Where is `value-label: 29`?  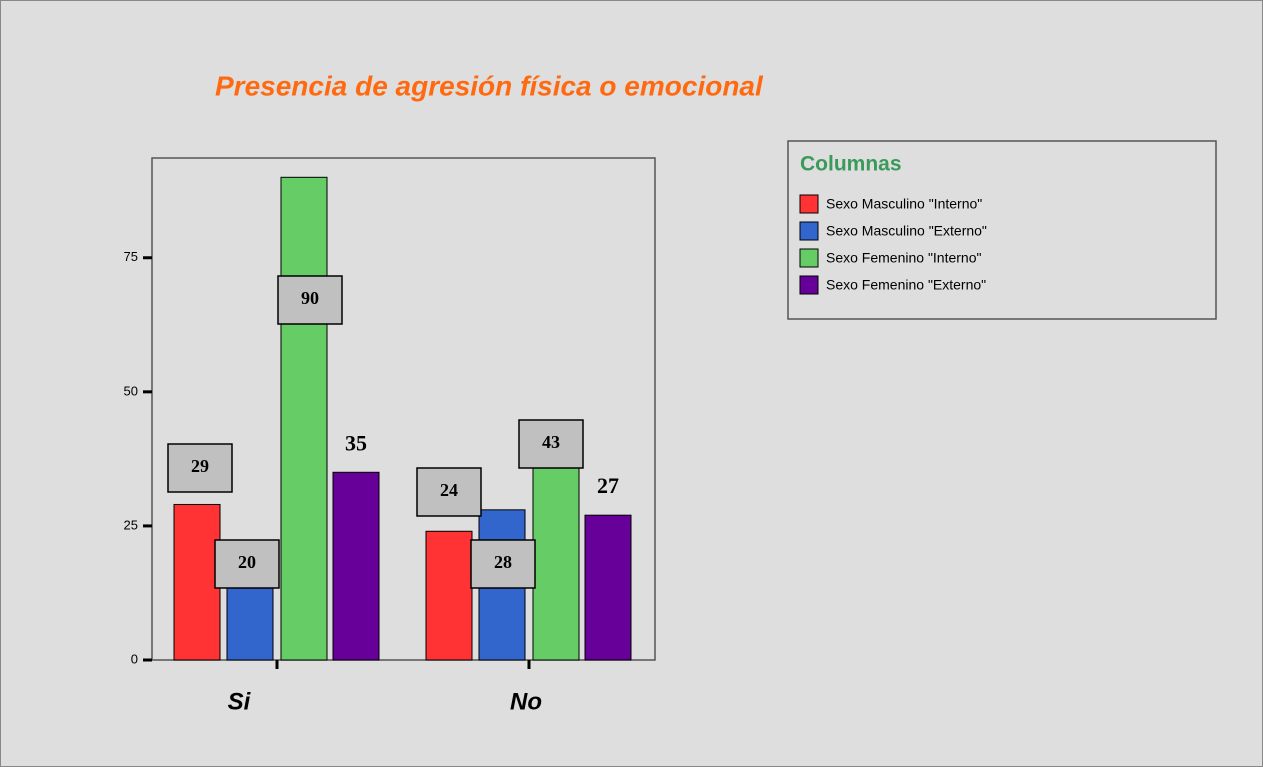 value-label: 29 is located at coordinates (200, 466).